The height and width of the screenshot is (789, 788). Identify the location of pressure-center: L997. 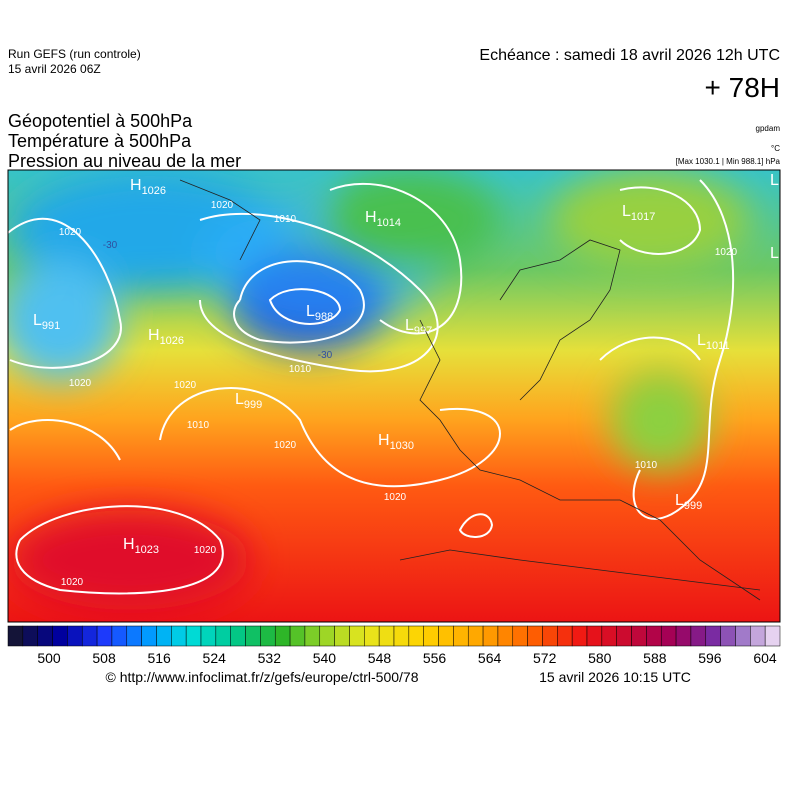
(418, 327).